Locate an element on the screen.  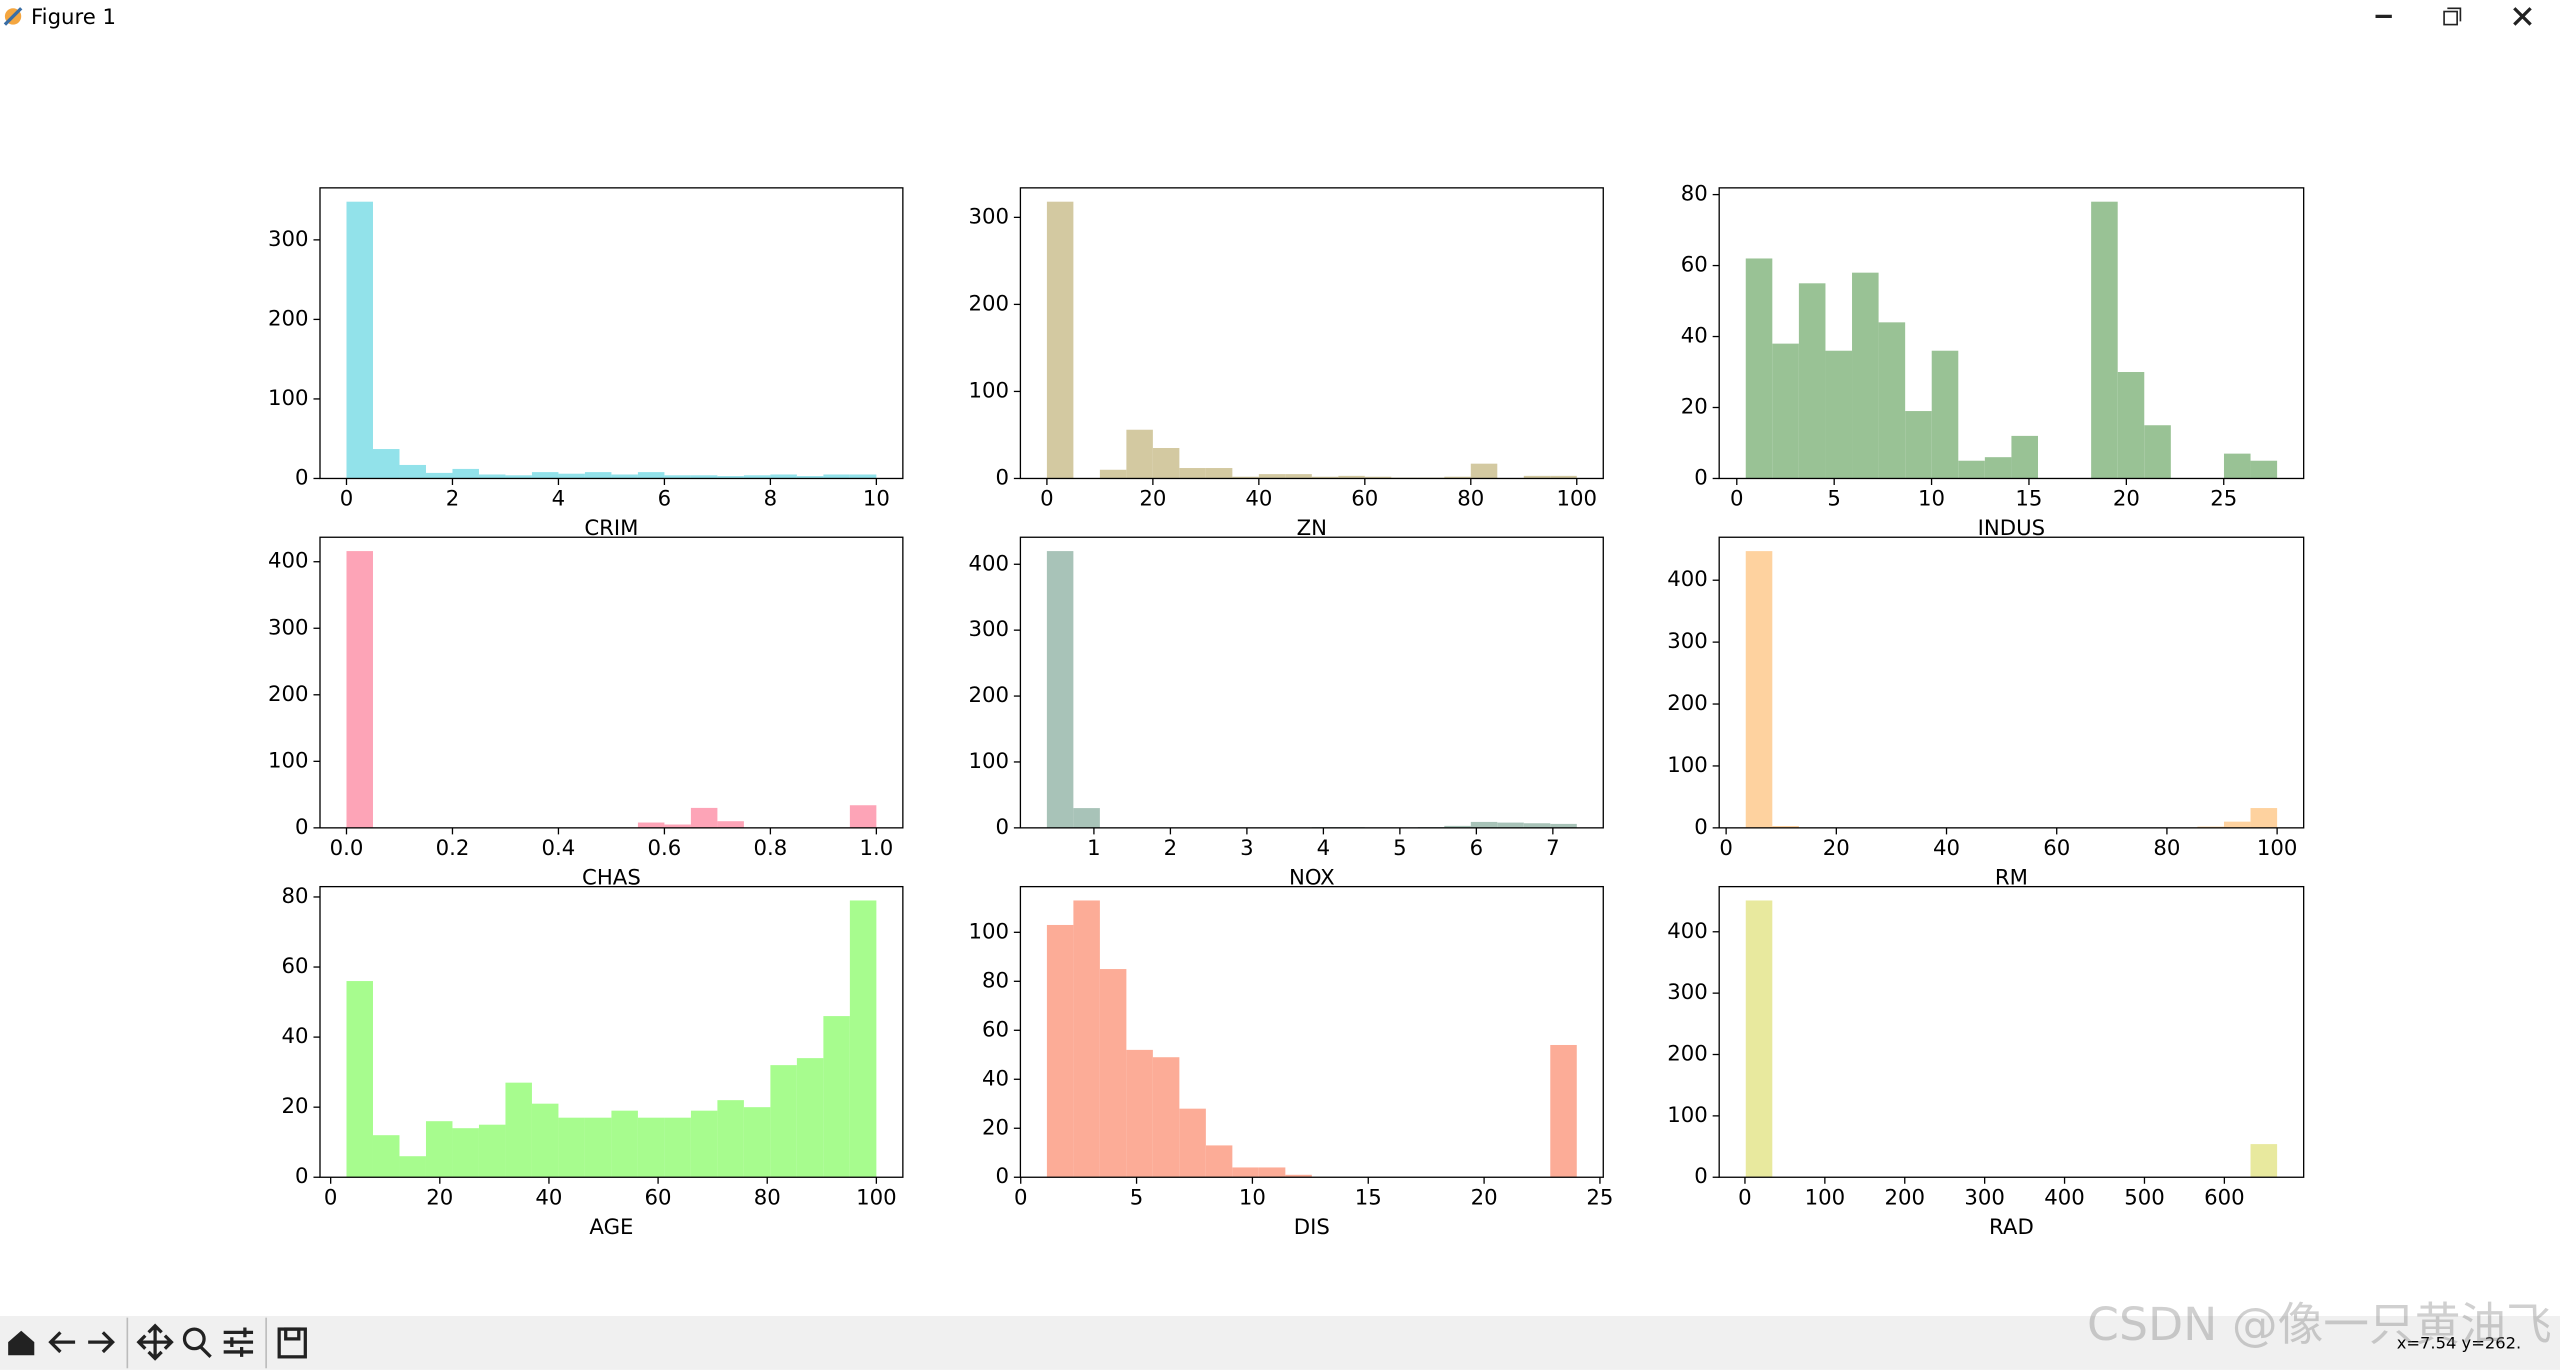
x-tick-label: 300 is located at coordinates (1984, 1197).